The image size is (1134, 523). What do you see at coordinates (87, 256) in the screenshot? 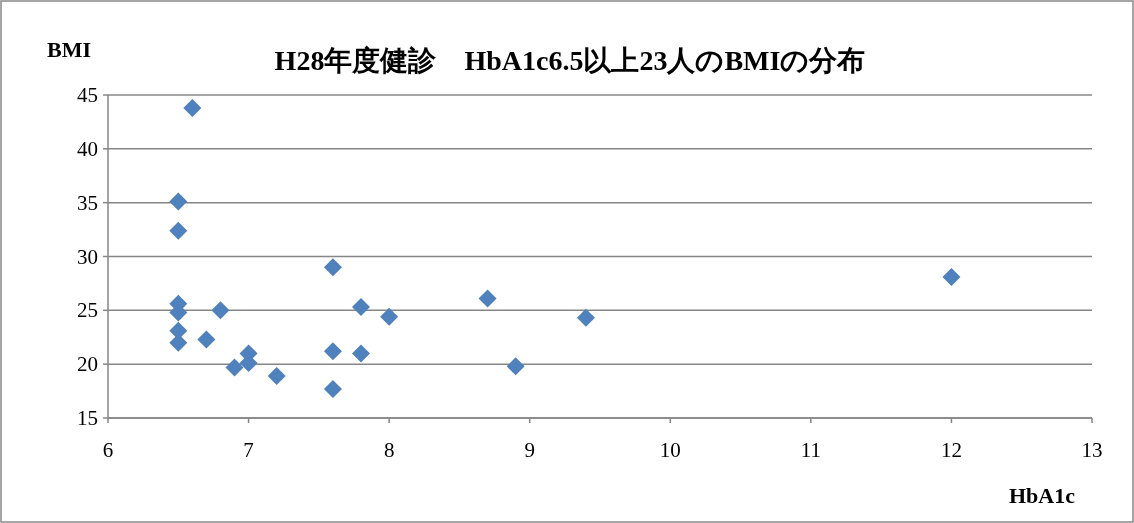
I see `y-tick-label: 30` at bounding box center [87, 256].